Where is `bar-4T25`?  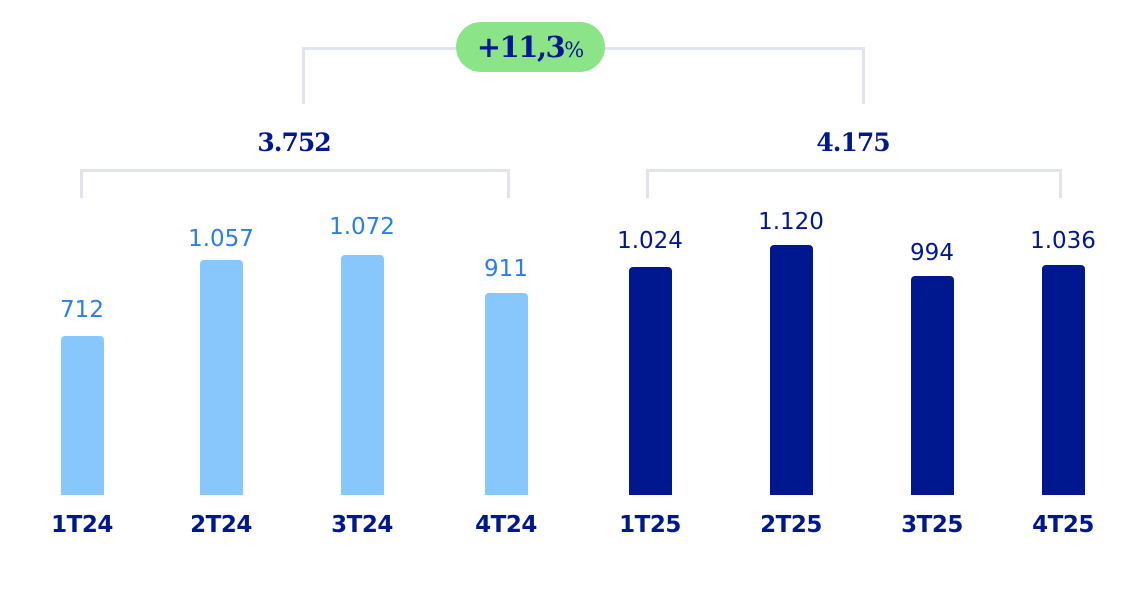
bar-4T25 is located at coordinates (1063, 380).